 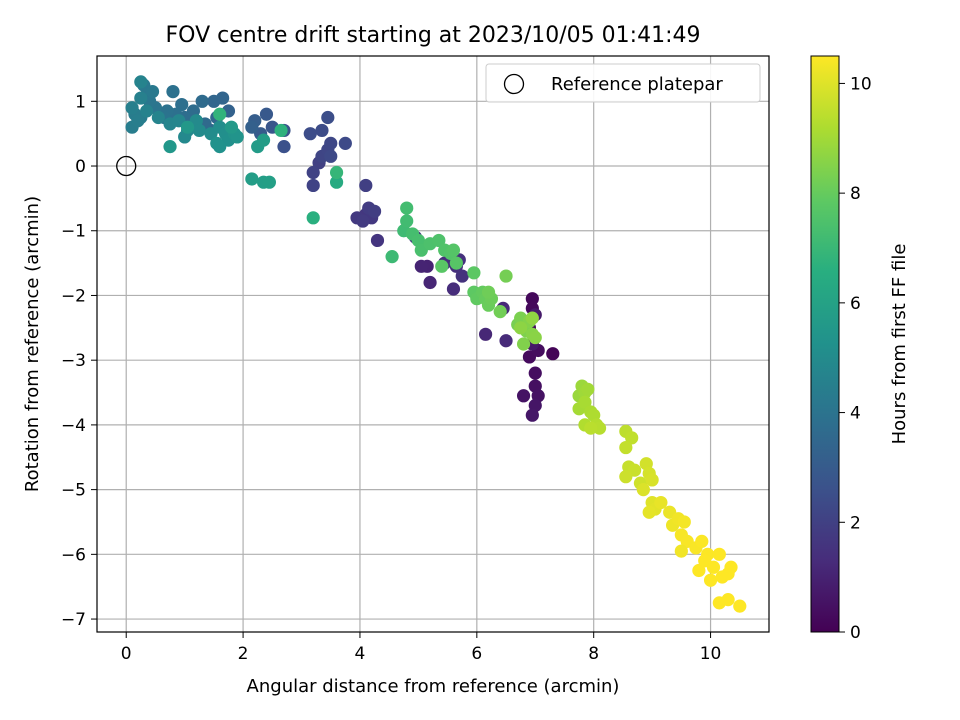 What do you see at coordinates (243, 654) in the screenshot?
I see `x-tick-label: 2` at bounding box center [243, 654].